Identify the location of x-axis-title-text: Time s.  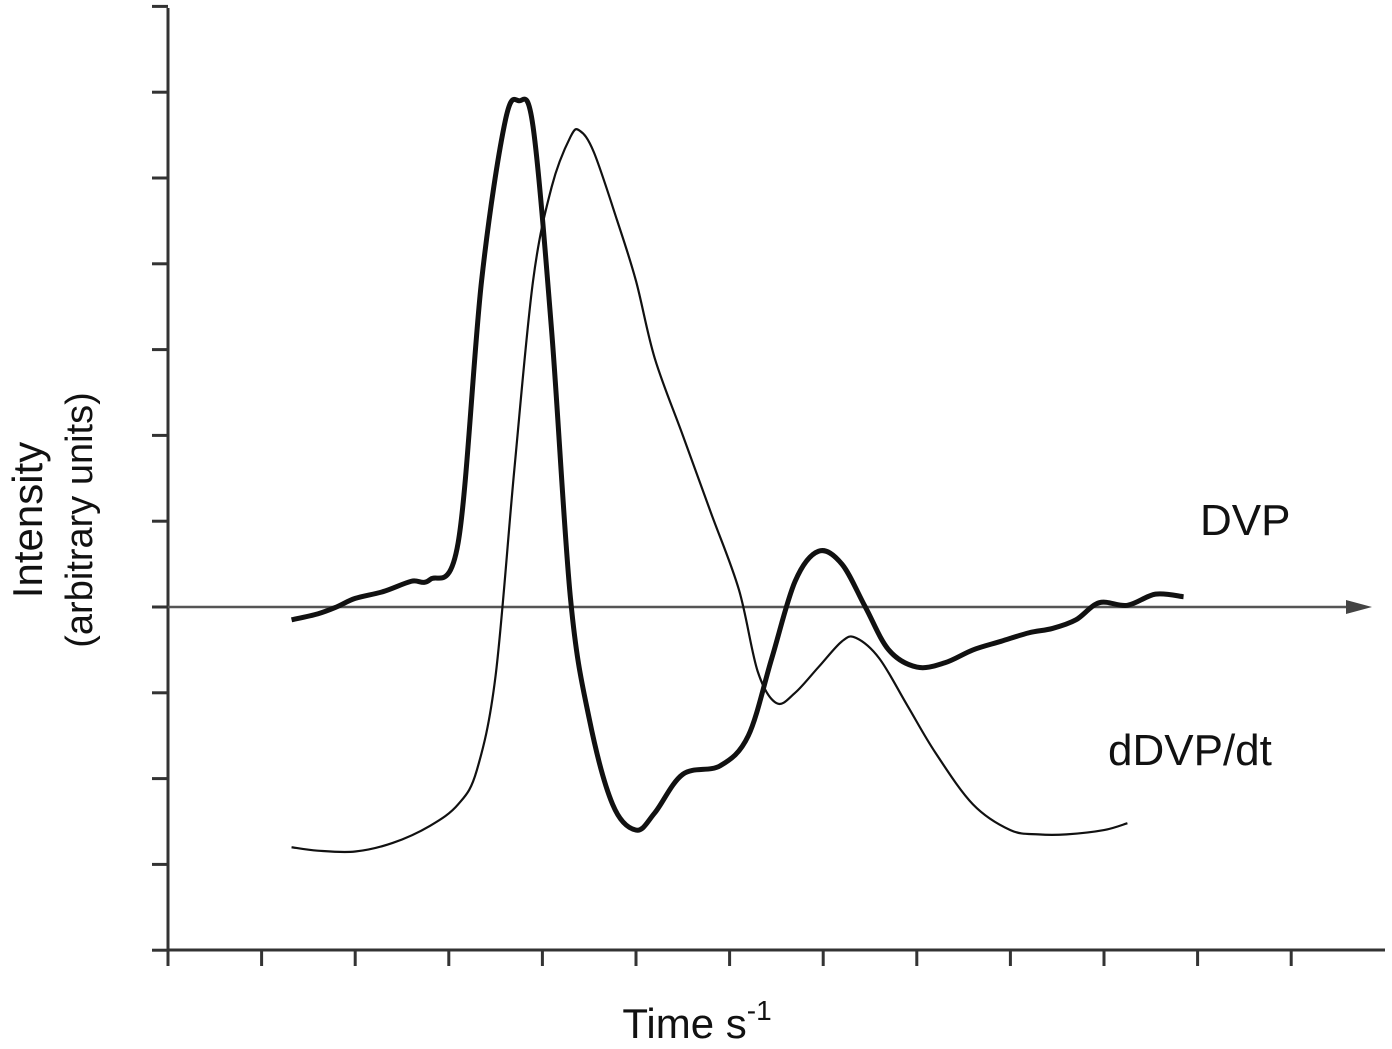
(684, 1023).